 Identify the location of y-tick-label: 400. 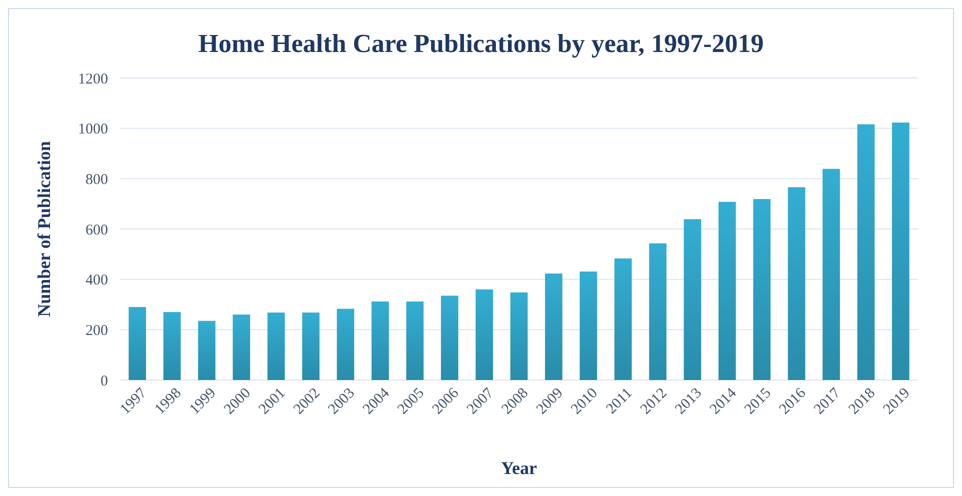
(97, 280).